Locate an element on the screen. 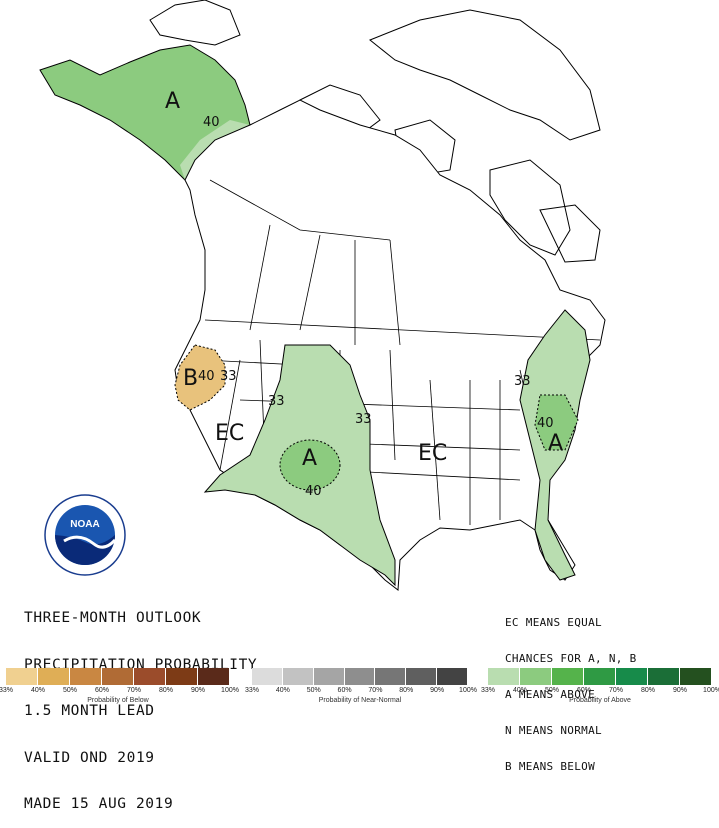  normal-tick-5: 80% is located at coordinates (406, 690).